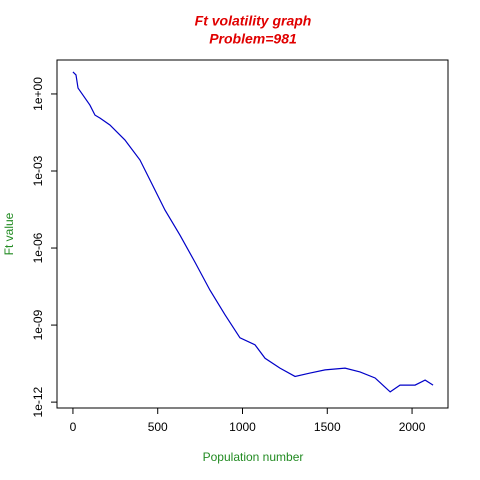  I want to click on x-tick-label: 1000, so click(242, 427).